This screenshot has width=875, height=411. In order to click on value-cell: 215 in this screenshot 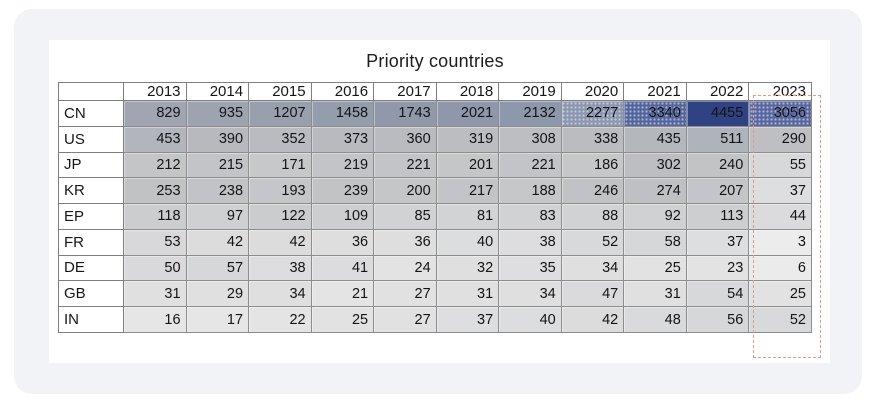, I will do `click(217, 165)`.